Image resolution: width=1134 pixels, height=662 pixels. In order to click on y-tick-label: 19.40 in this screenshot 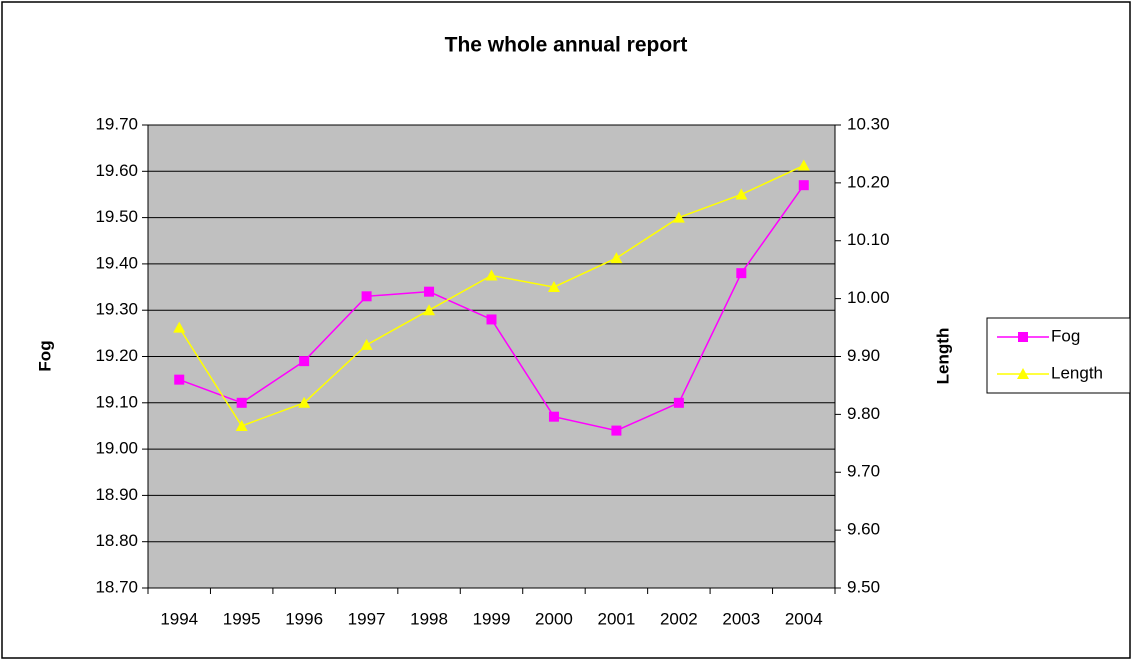, I will do `click(116, 262)`.